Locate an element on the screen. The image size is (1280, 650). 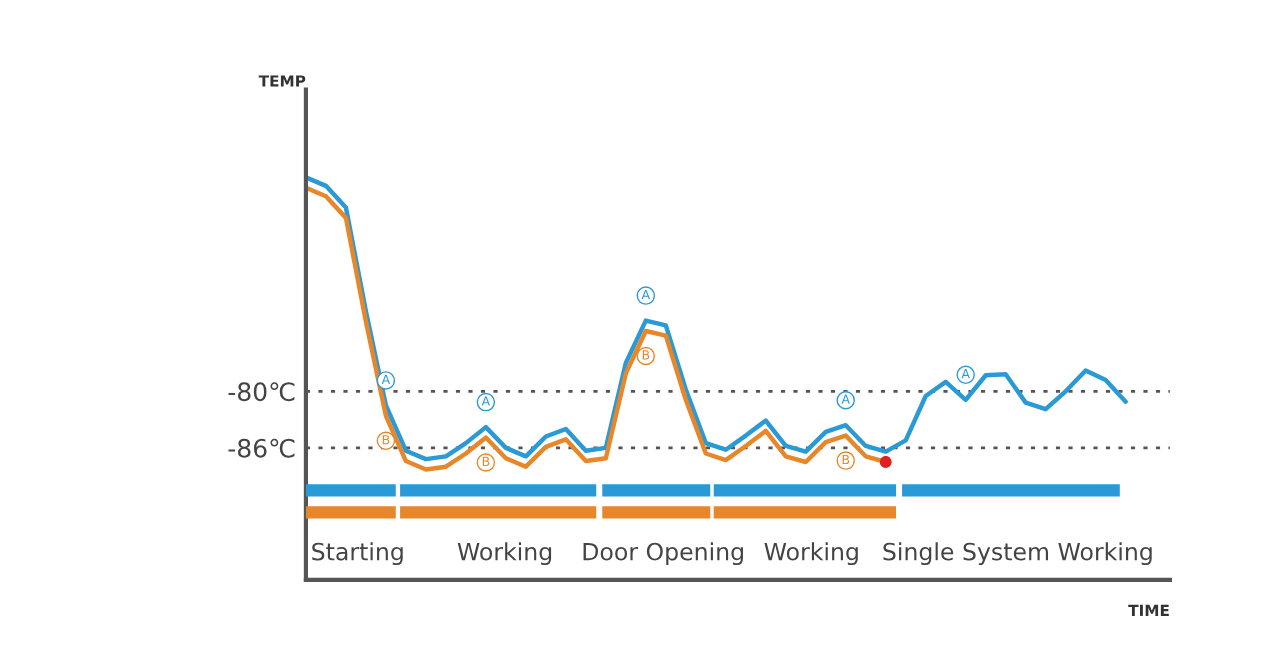
annotation: Single System Working is located at coordinates (1017, 554).